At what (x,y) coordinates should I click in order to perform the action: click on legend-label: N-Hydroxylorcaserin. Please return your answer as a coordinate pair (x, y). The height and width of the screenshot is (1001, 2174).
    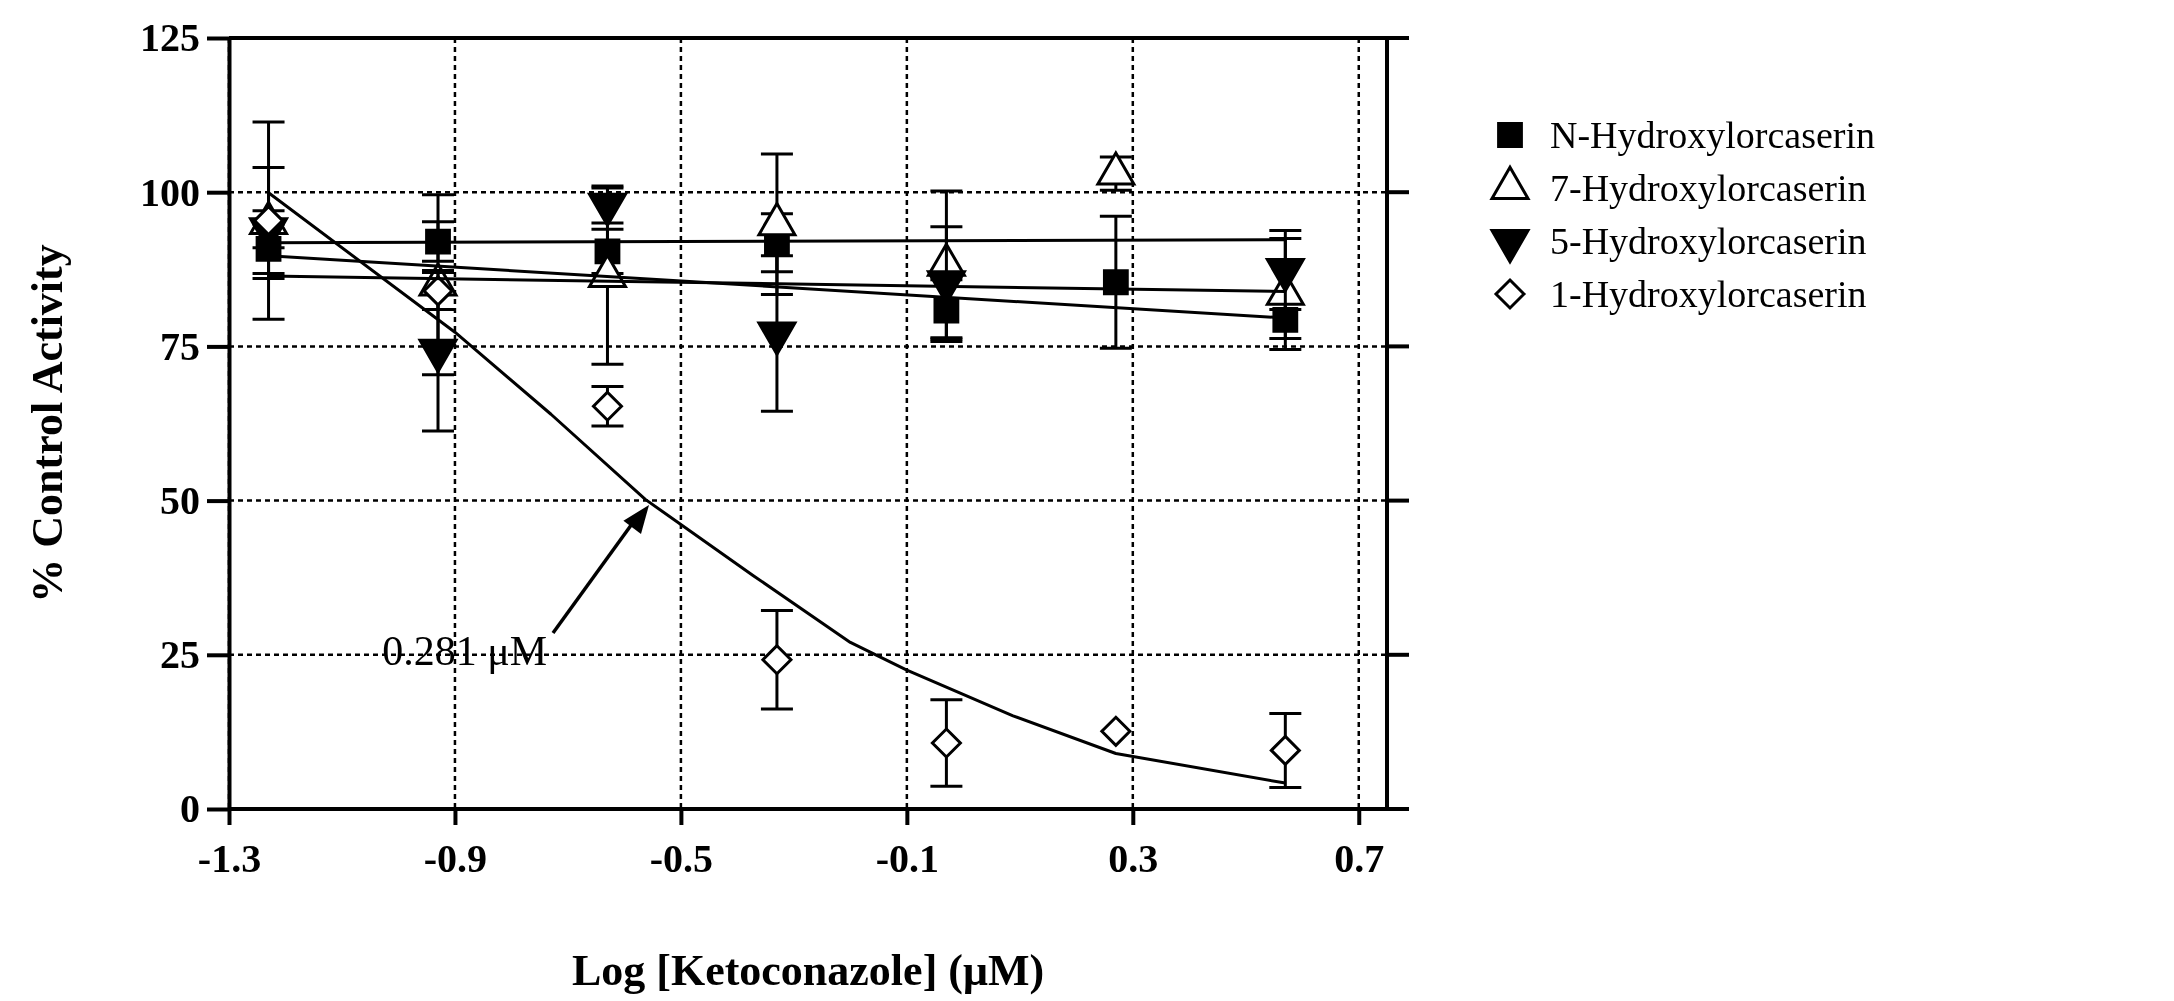
    Looking at the image, I should click on (1713, 135).